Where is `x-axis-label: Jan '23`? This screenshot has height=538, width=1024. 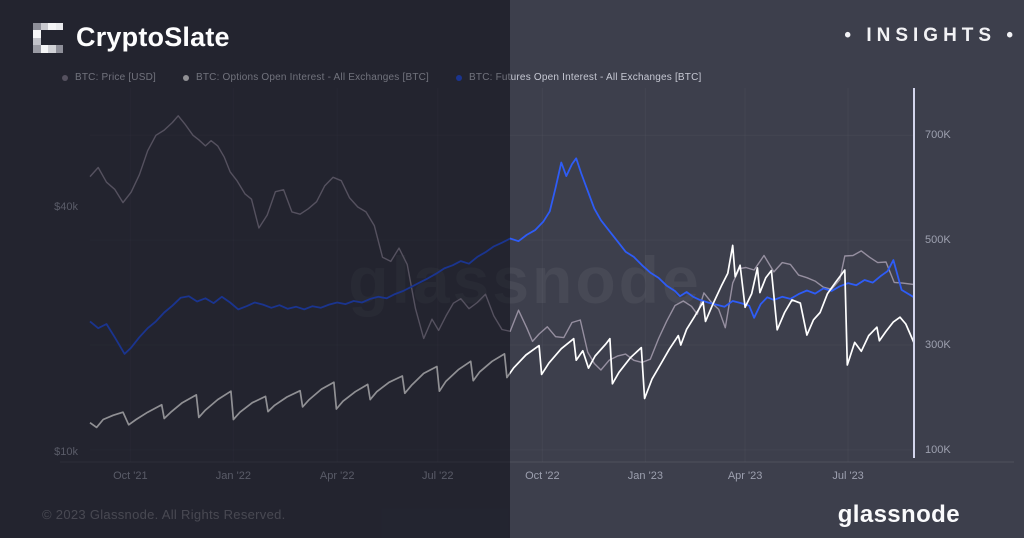 x-axis-label: Jan '23 is located at coordinates (645, 476).